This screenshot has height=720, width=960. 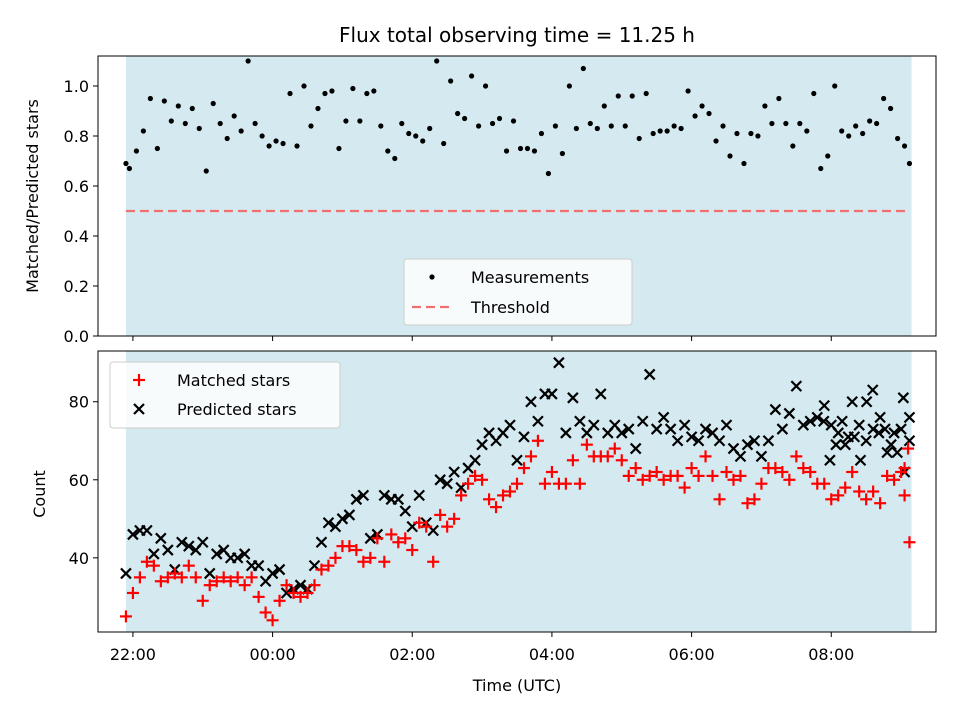 What do you see at coordinates (432, 277) in the screenshot?
I see `legend-measurement-marker` at bounding box center [432, 277].